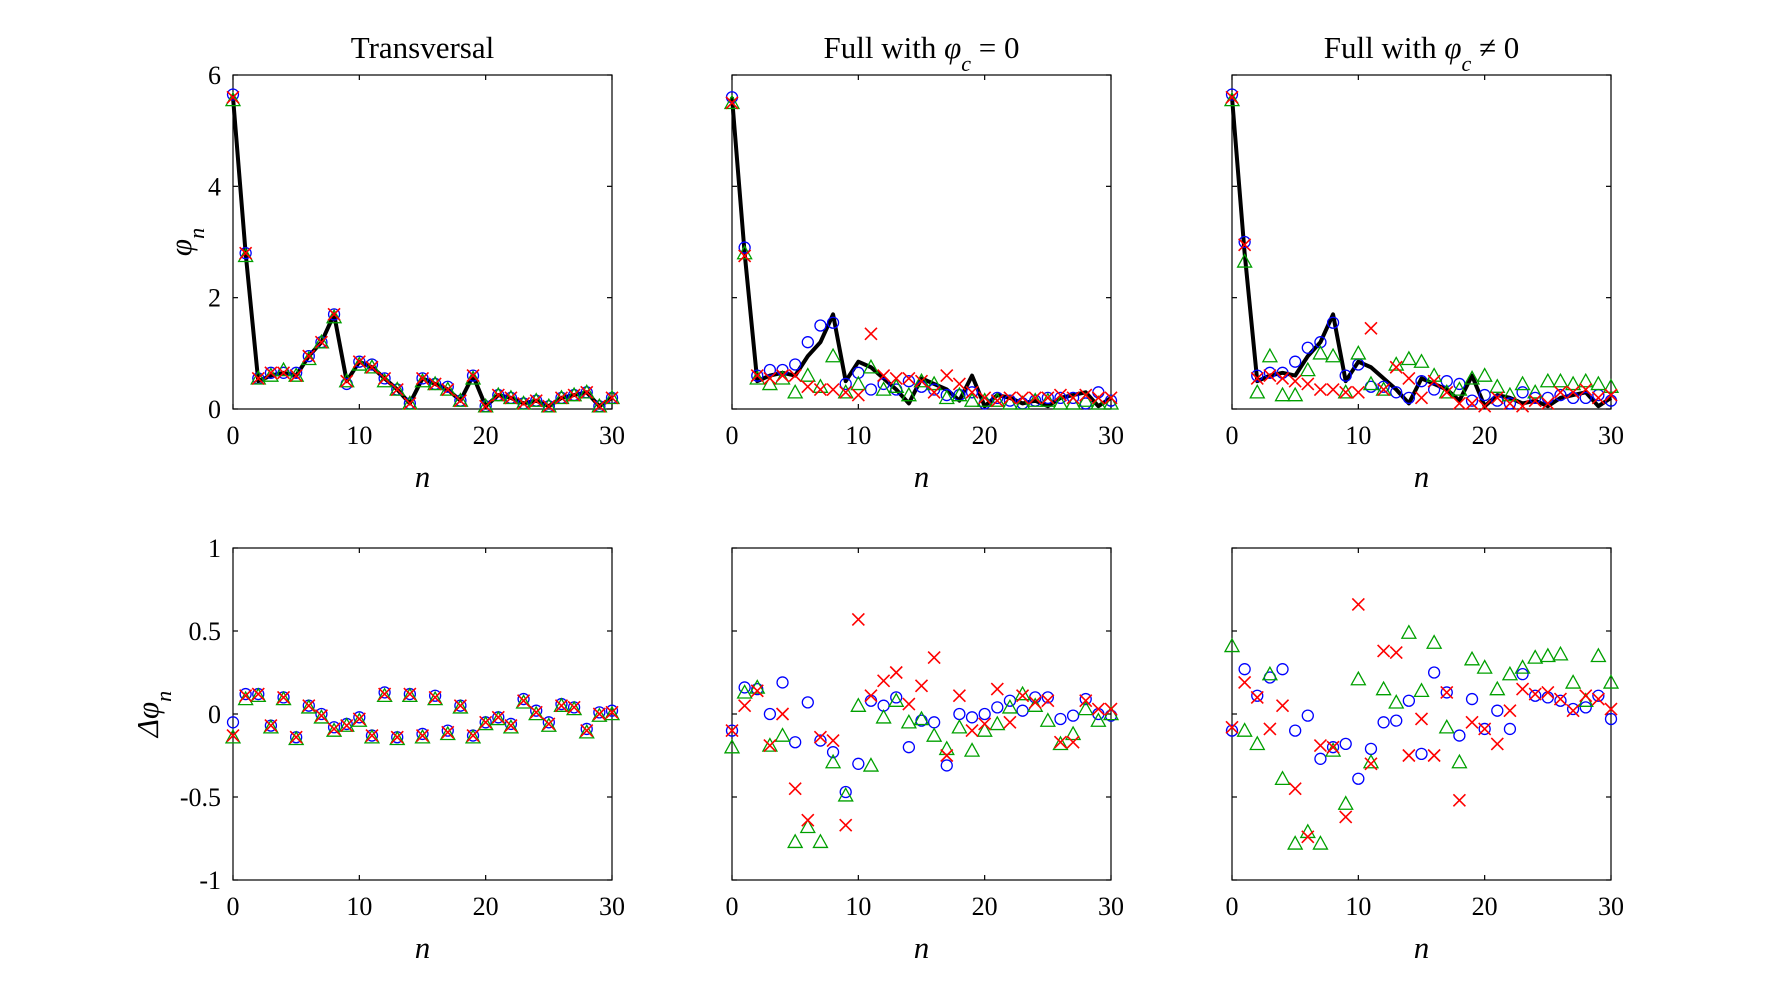 This screenshot has width=1768, height=988. What do you see at coordinates (1232, 435) in the screenshot?
I see `x-tick-label: 0` at bounding box center [1232, 435].